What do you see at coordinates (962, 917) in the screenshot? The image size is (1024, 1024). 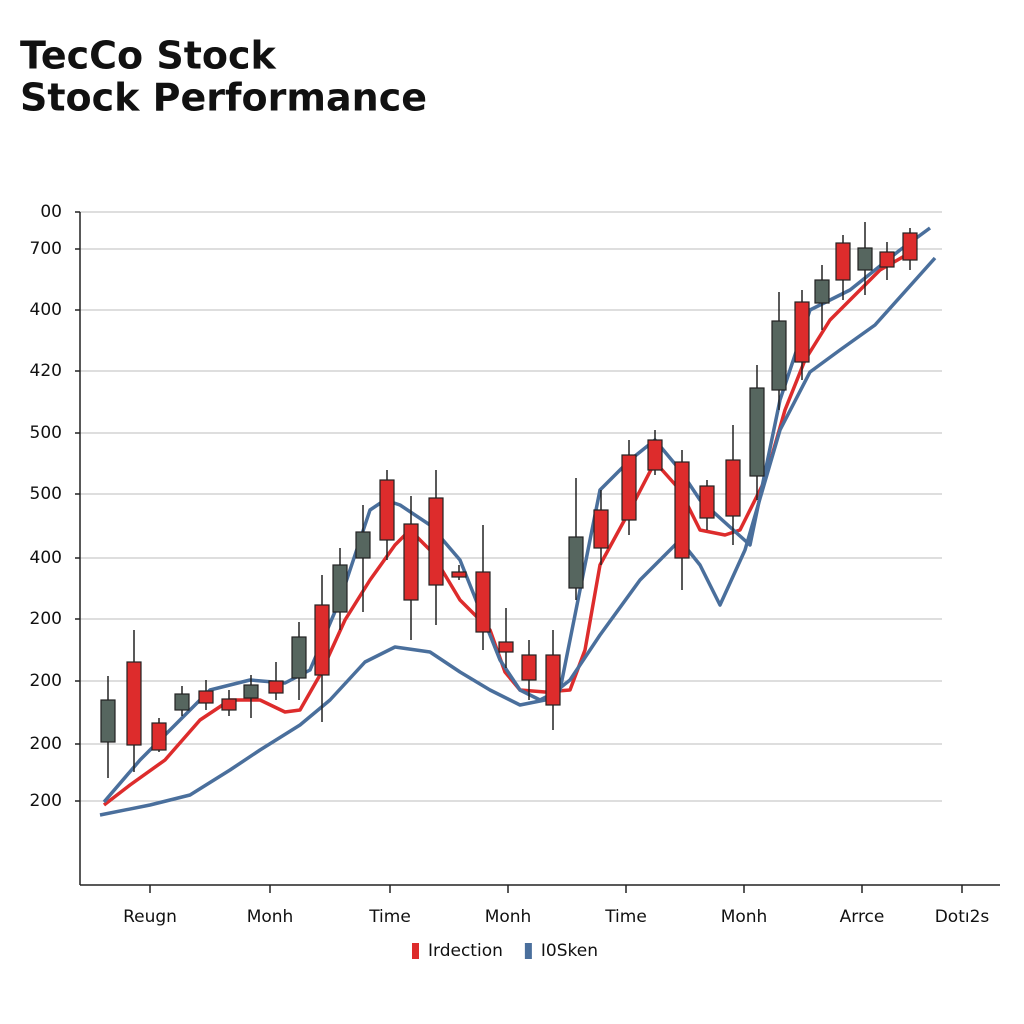 I see `x-tick-label: Dotı2s` at bounding box center [962, 917].